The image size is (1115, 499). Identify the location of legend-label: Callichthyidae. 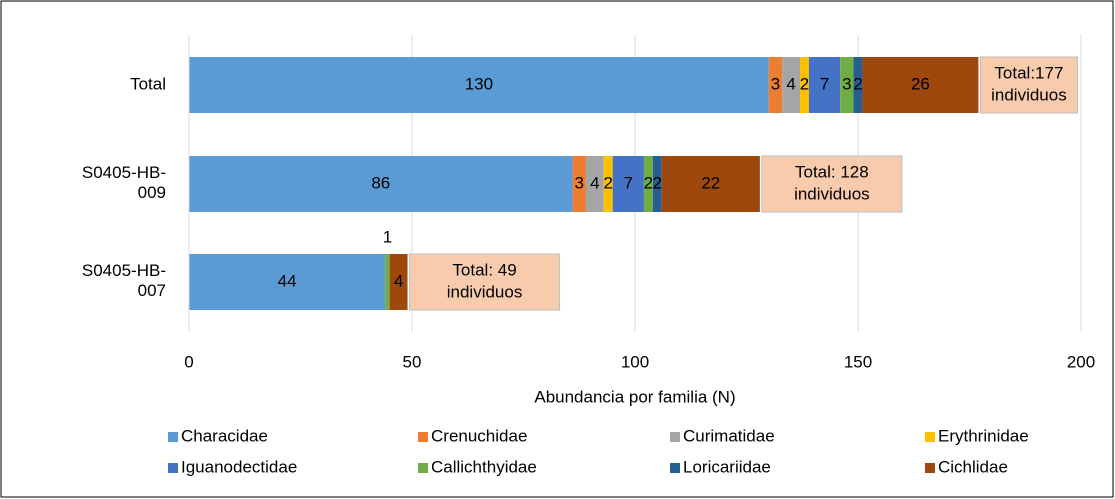
(484, 466).